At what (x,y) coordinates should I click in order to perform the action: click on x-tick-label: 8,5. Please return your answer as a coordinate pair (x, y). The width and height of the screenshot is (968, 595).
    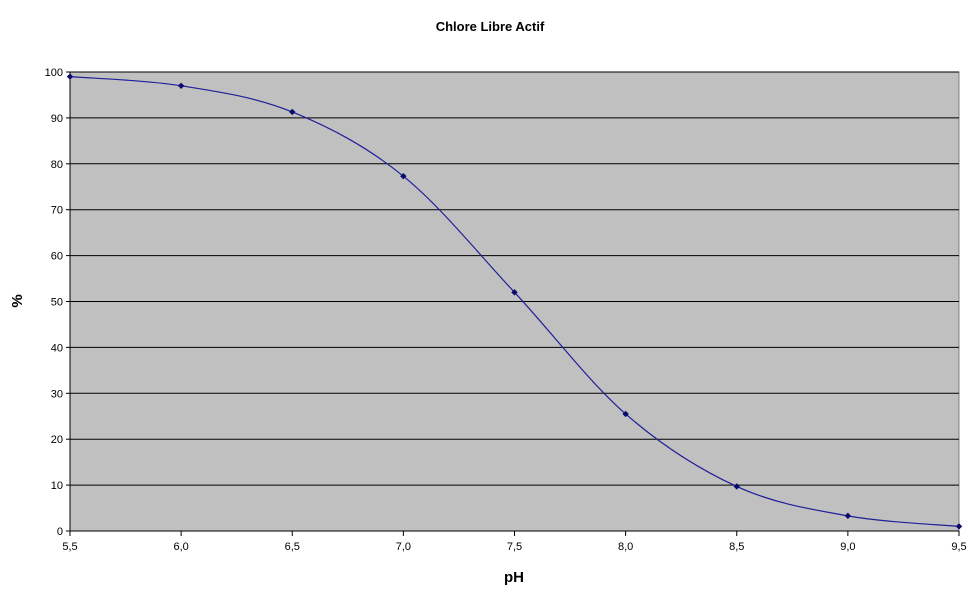
    Looking at the image, I should click on (736, 547).